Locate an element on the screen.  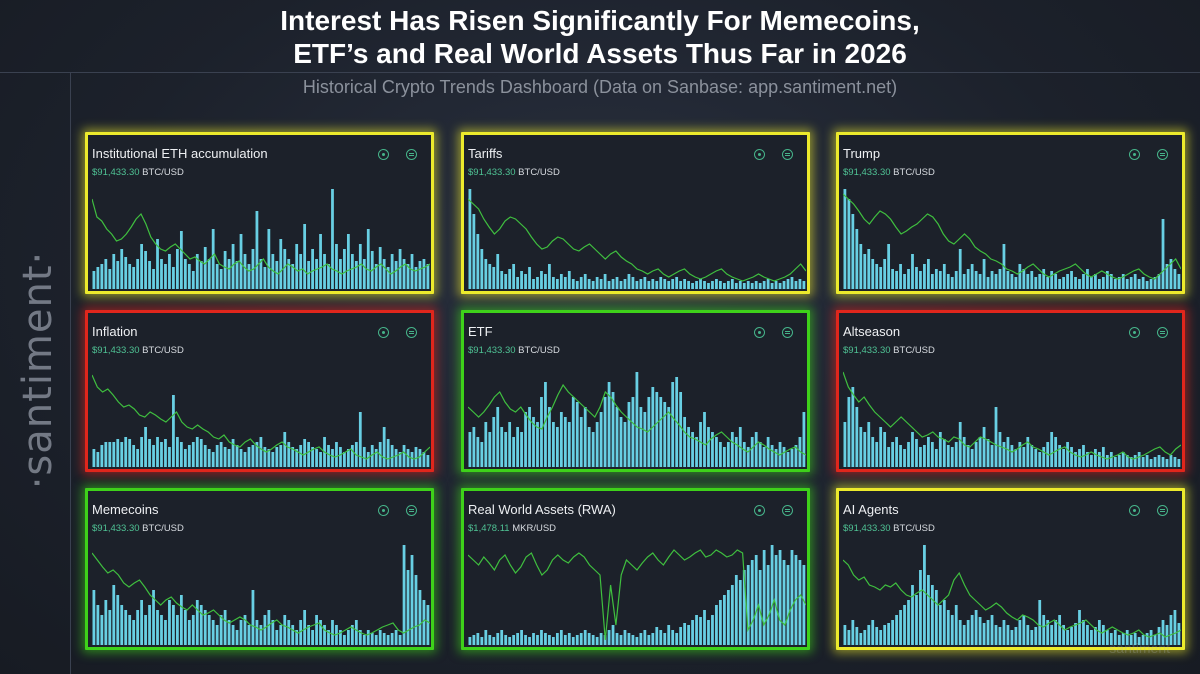
chart-panel: Memecoins $91,433.30 BTC/USD is located at coordinates (259, 569).